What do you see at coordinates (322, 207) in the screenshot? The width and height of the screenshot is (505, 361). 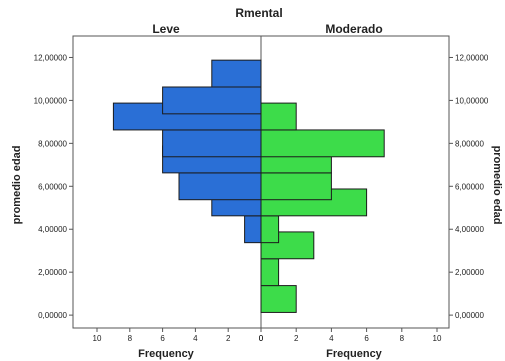 I see `right-bars` at bounding box center [322, 207].